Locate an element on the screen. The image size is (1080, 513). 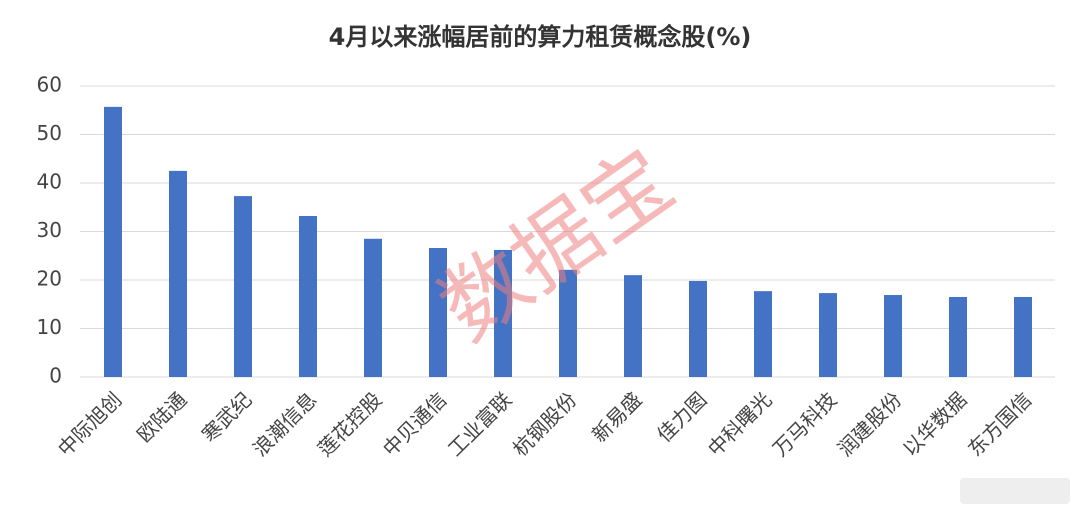
chart-title: 4月以来涨幅居前的算力租赁概念股(%) is located at coordinates (540, 37).